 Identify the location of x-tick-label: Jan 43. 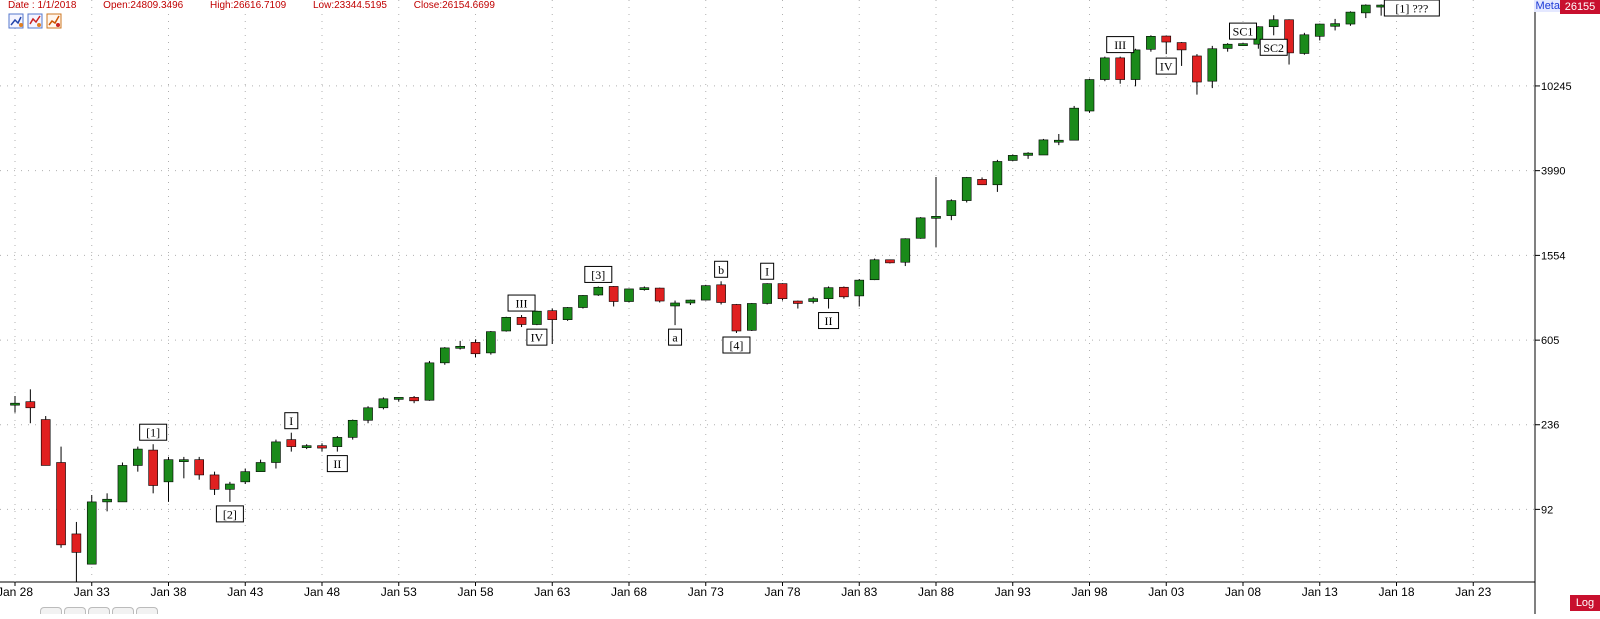
(245, 592).